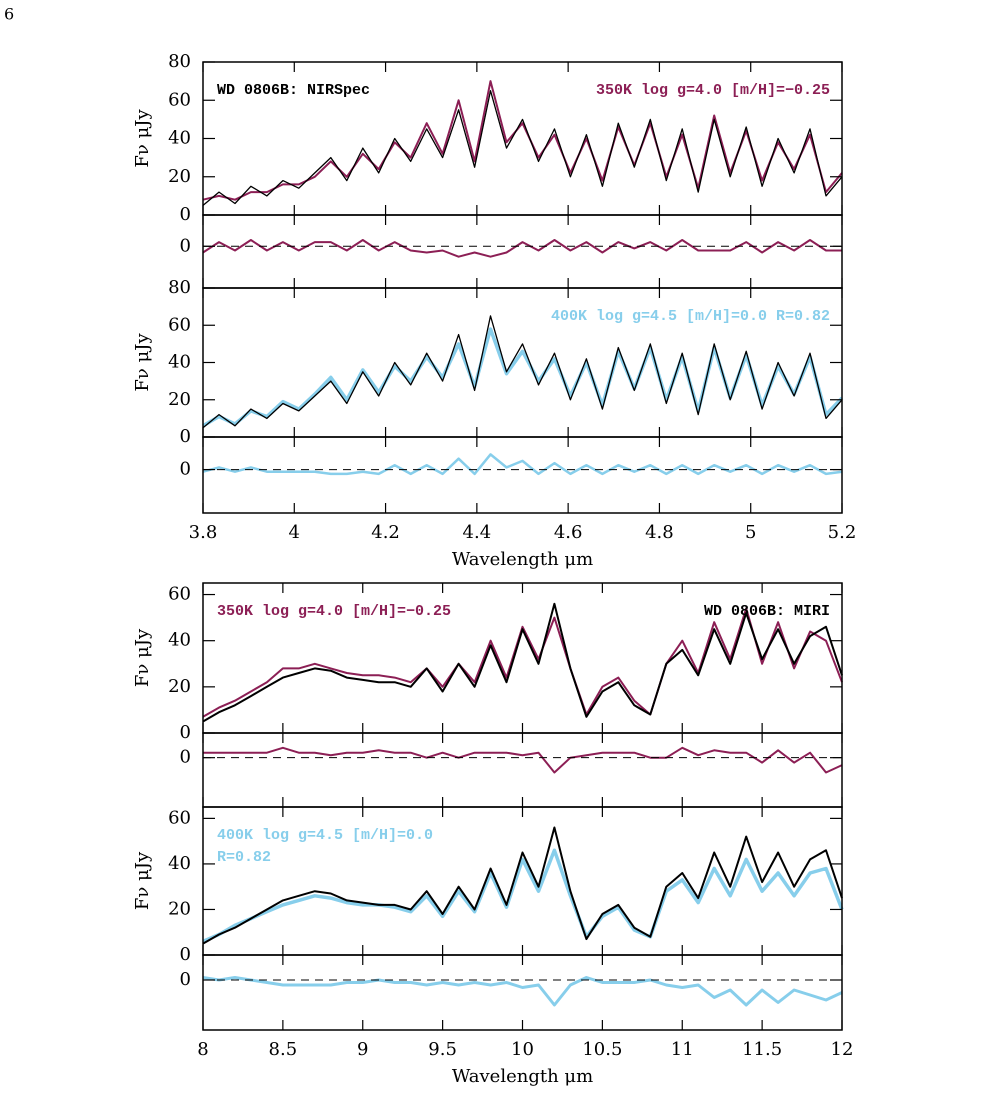 The height and width of the screenshot is (1117, 982). What do you see at coordinates (477, 532) in the screenshot?
I see `x-tick-label: 4.4` at bounding box center [477, 532].